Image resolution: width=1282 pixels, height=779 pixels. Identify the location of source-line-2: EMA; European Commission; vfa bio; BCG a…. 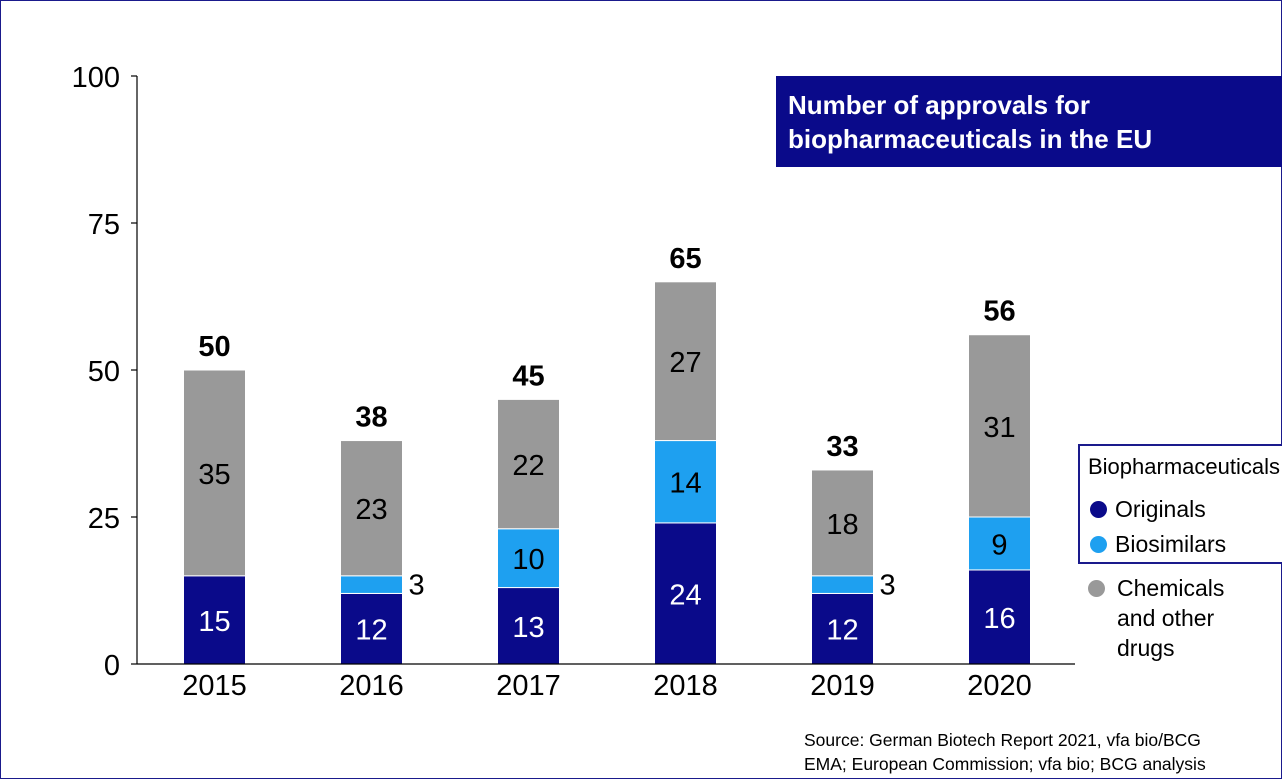
(1005, 764).